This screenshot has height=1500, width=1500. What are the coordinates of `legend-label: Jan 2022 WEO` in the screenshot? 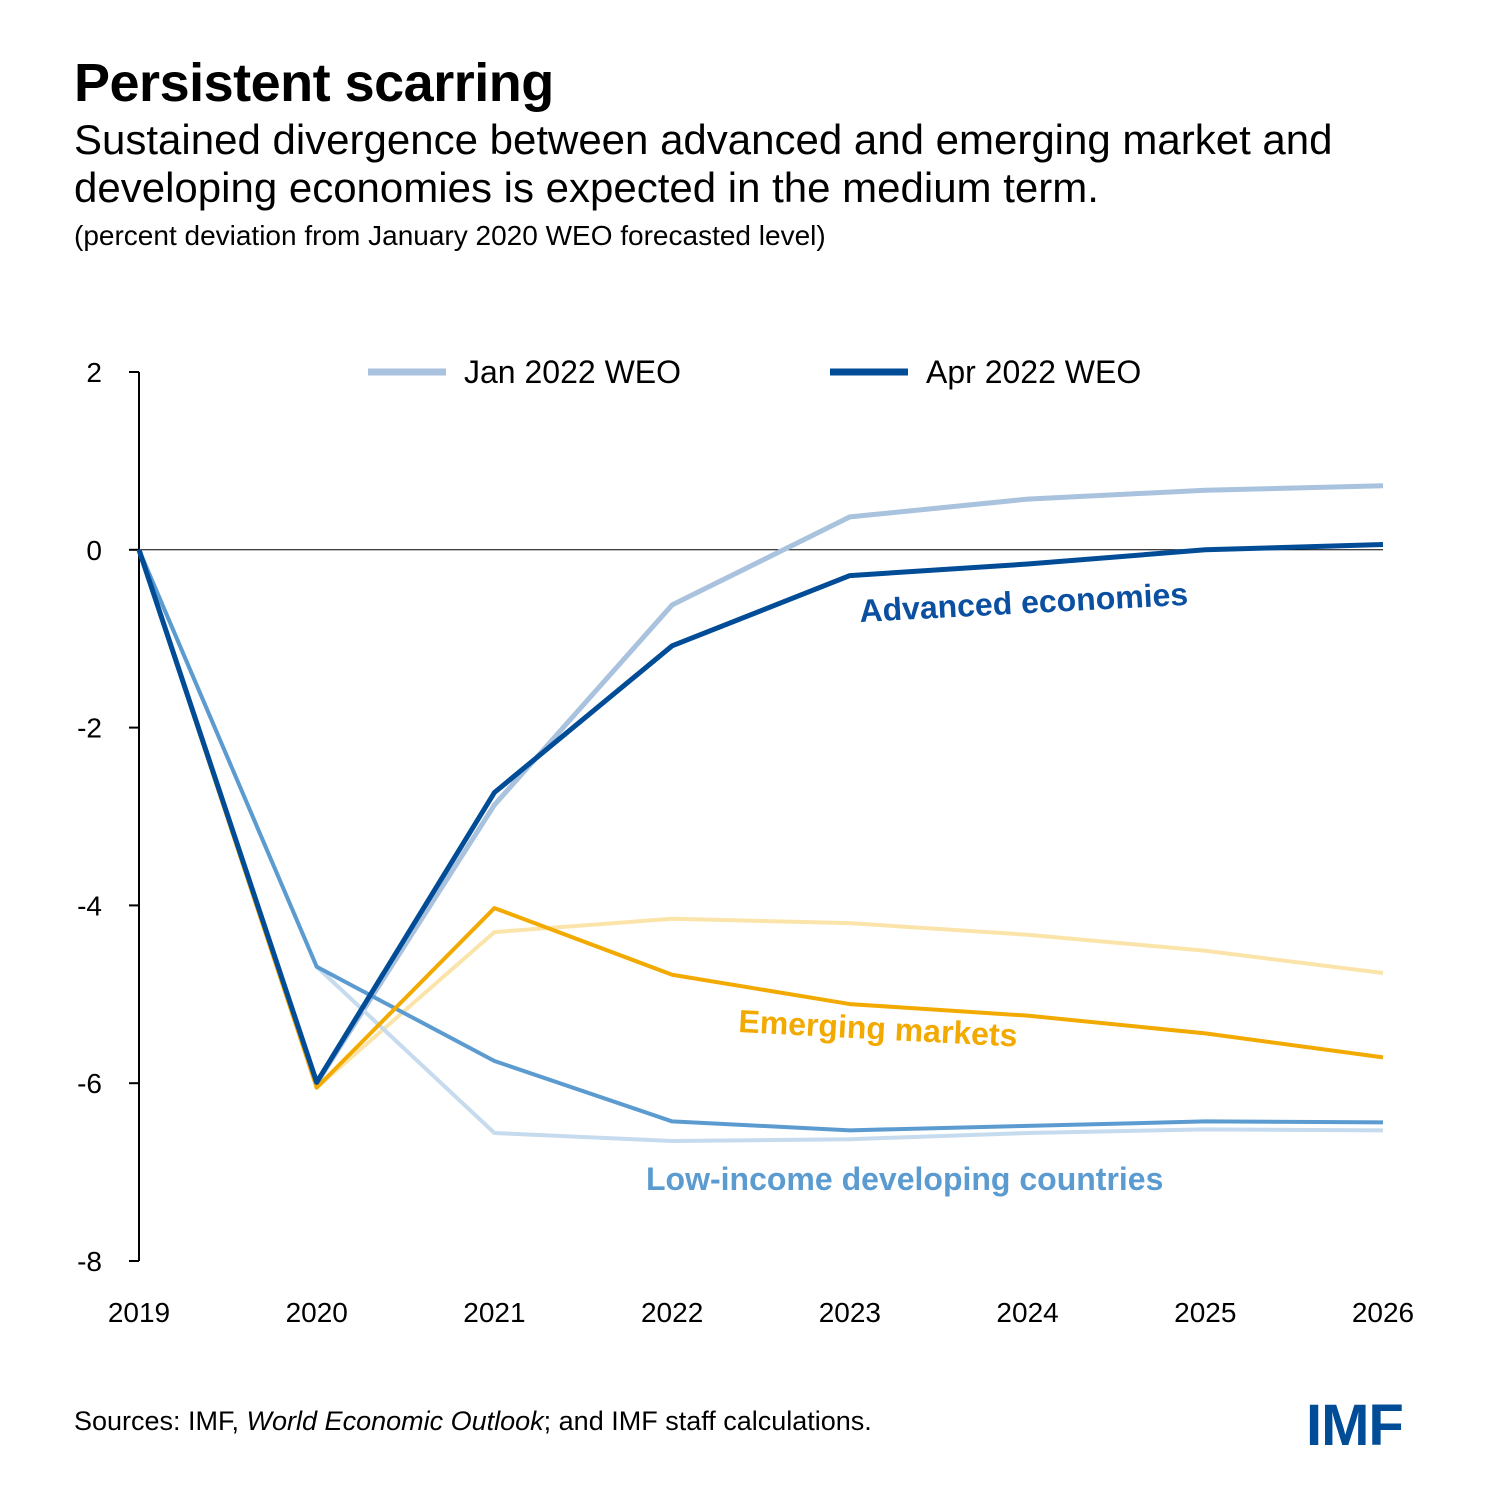 It's located at (572, 372).